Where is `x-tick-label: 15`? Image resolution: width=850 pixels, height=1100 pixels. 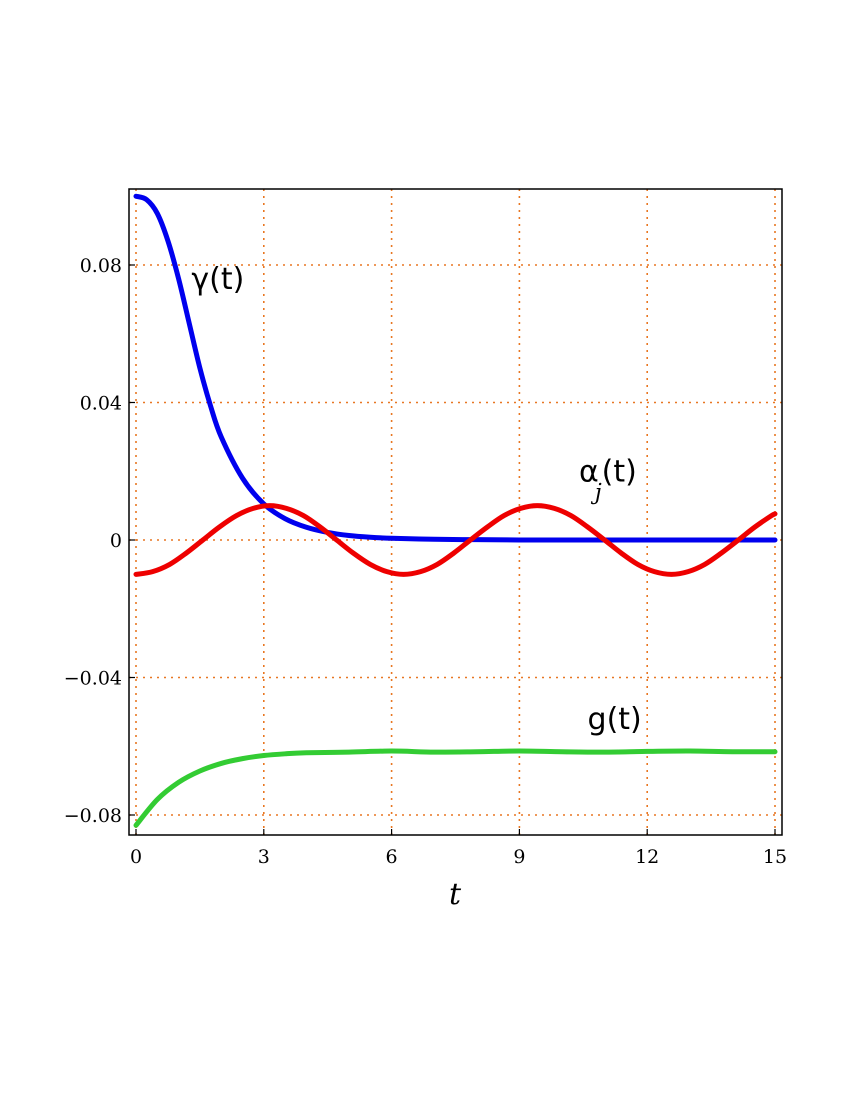
x-tick-label: 15 is located at coordinates (775, 857).